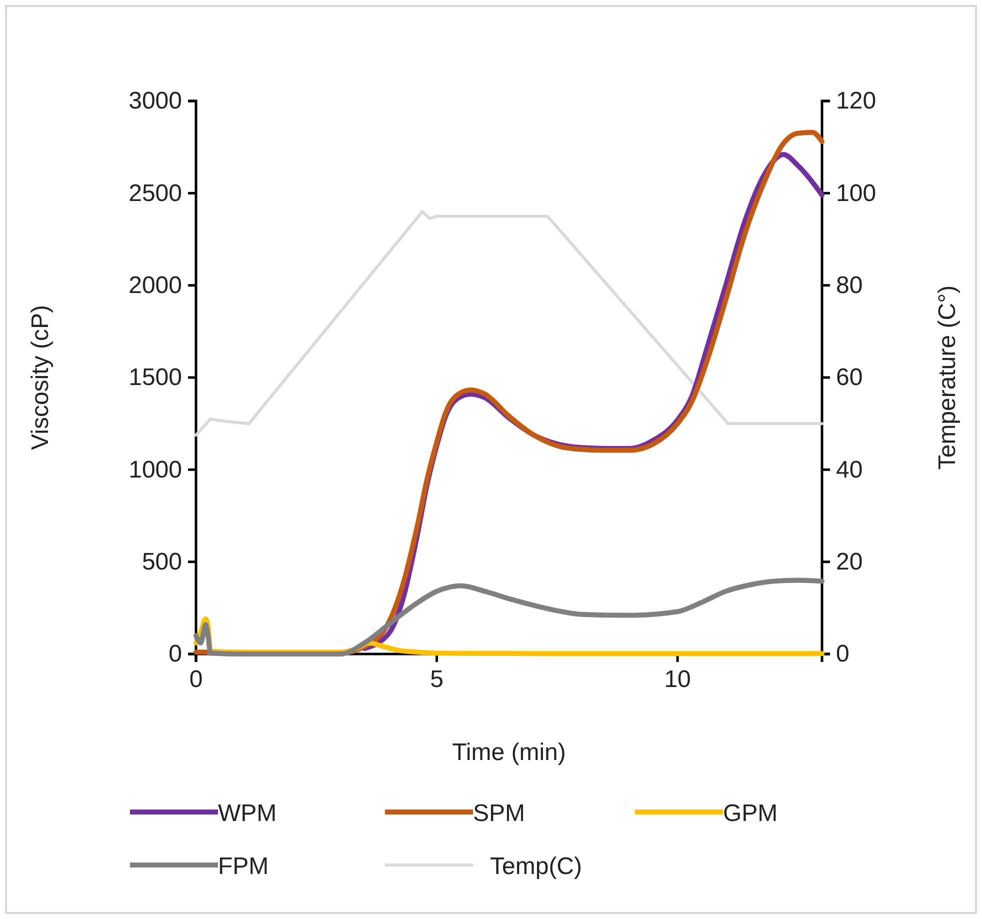 The width and height of the screenshot is (982, 919). What do you see at coordinates (509, 752) in the screenshot?
I see `x-axis-title: Time (min)` at bounding box center [509, 752].